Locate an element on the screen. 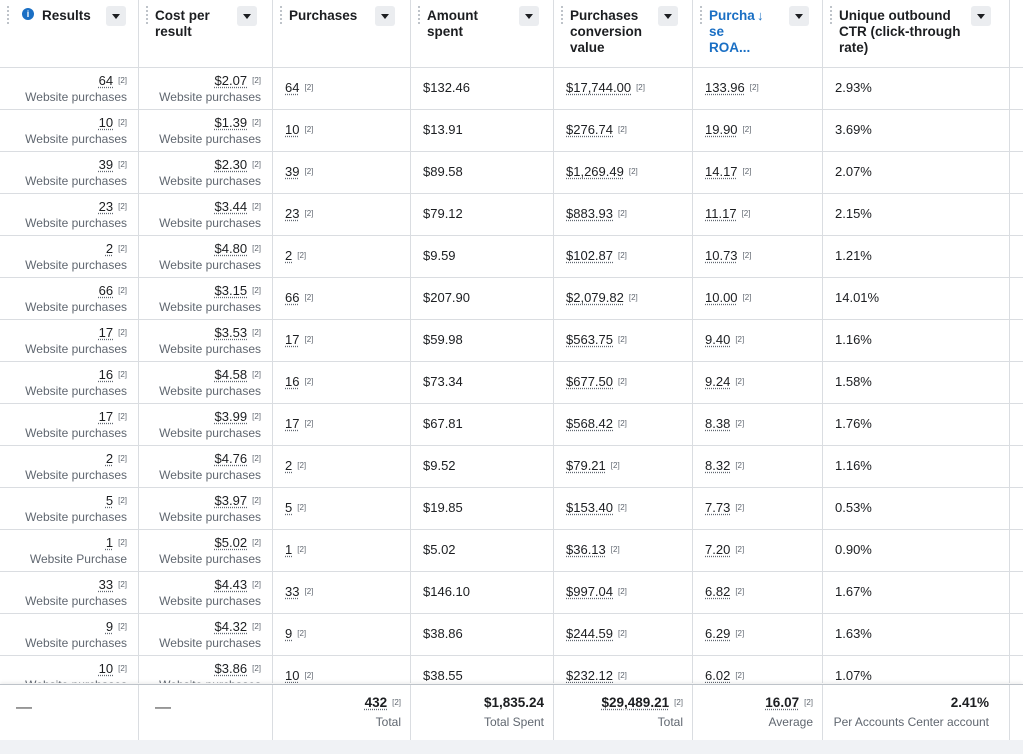  column-header-amount-spent: Amount spent is located at coordinates (482, 34).